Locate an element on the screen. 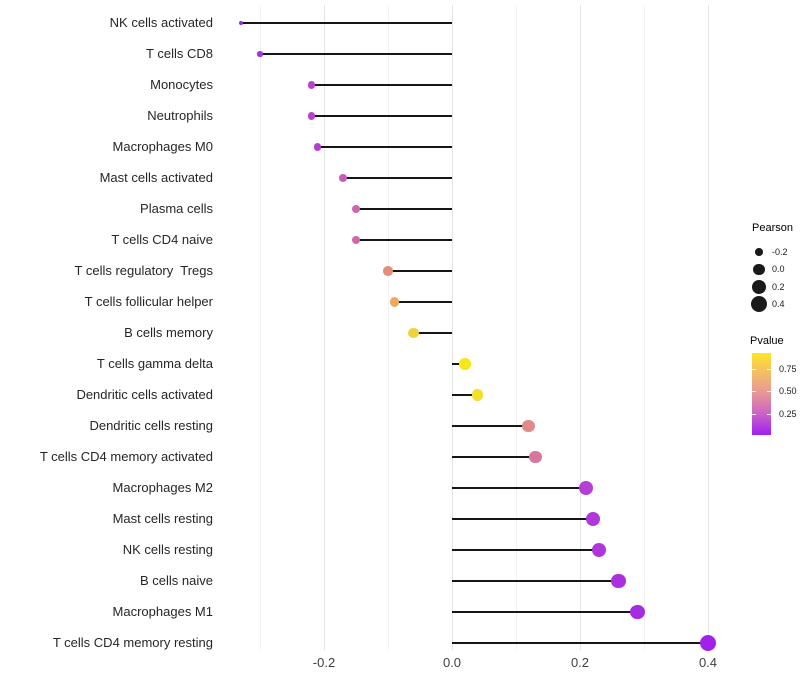 Image resolution: width=800 pixels, height=700 pixels. colorbar-area: 0.75 0.50 0.25 is located at coordinates (774, 394).